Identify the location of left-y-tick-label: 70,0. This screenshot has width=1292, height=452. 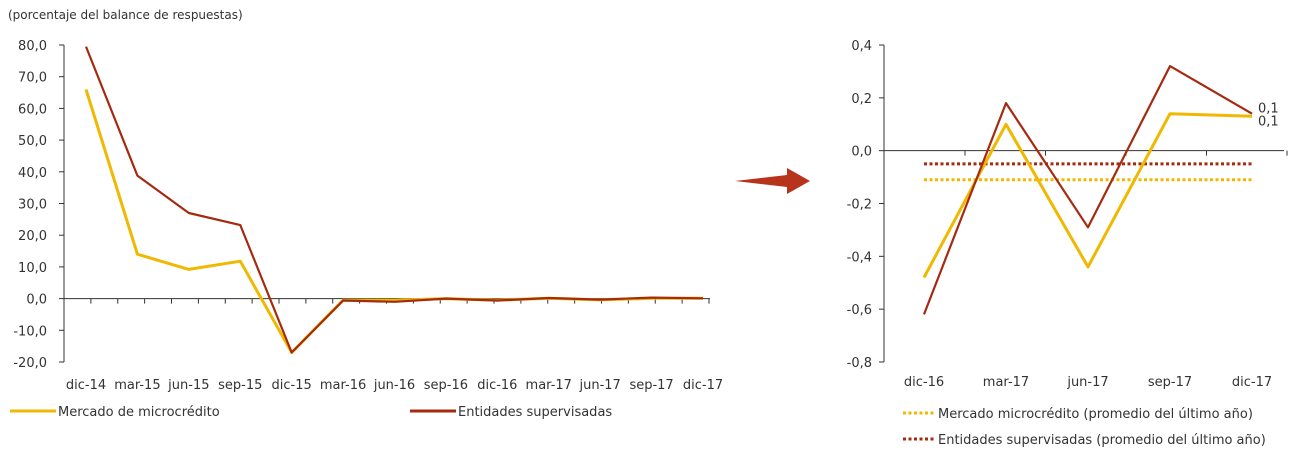
(32, 78).